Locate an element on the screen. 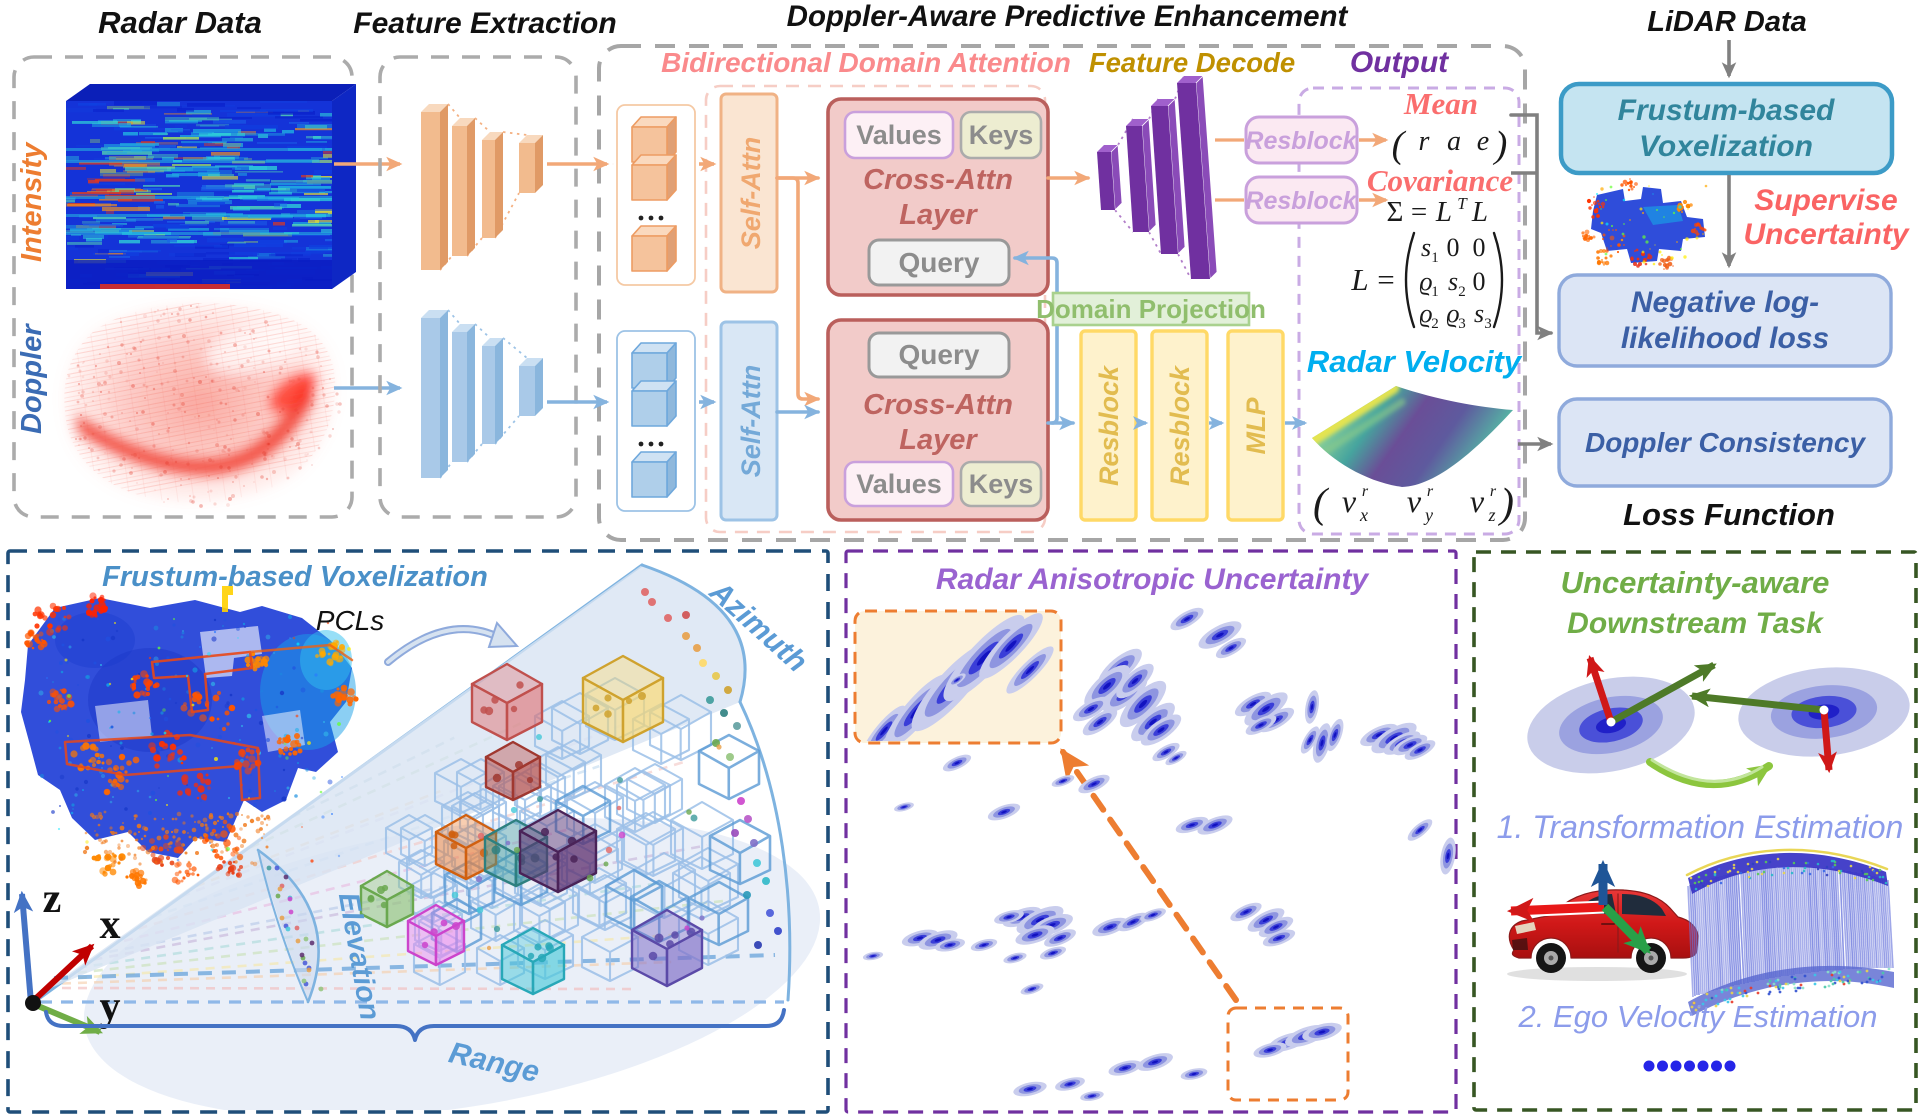 The width and height of the screenshot is (1925, 1120). svg-text: PCLs is located at coordinates (350, 620).